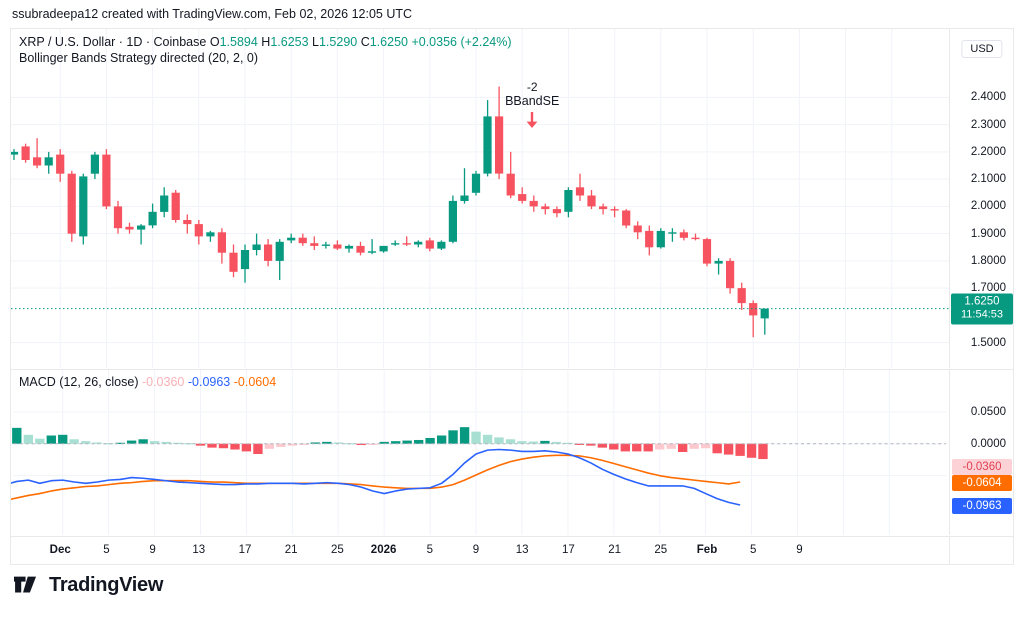 The image size is (1024, 618). I want to click on price-axis-tick: 2.0000, so click(988, 206).